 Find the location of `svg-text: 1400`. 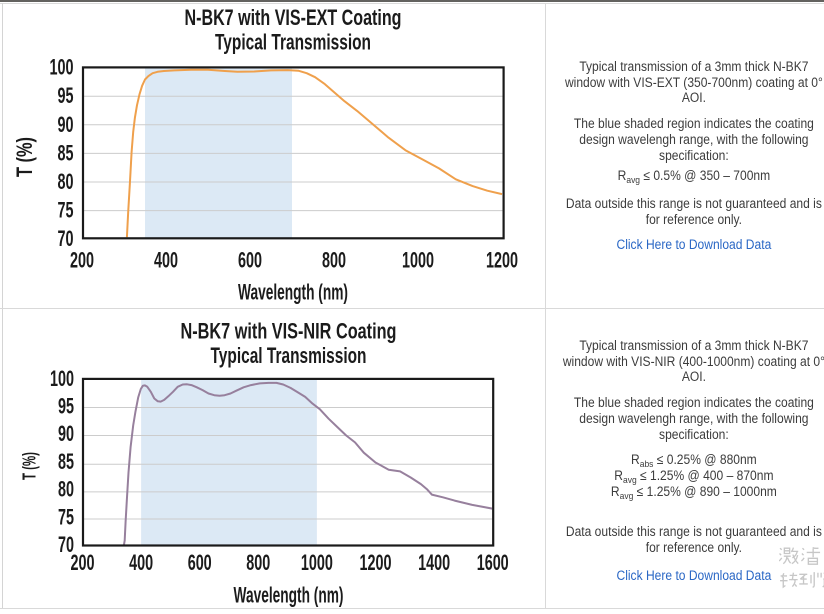

svg-text: 1400 is located at coordinates (434, 562).